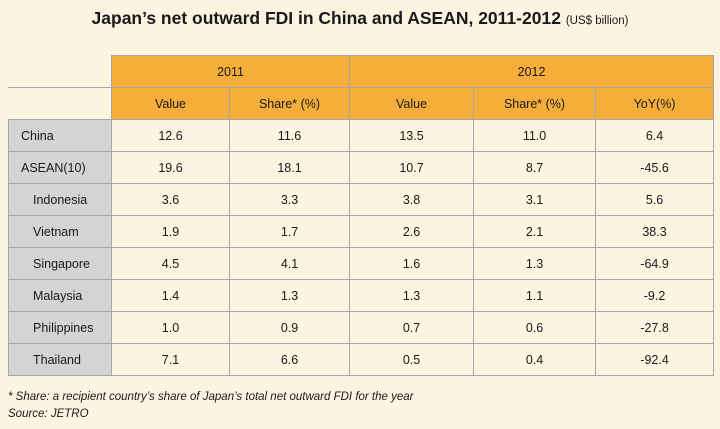 This screenshot has width=720, height=429. I want to click on source-note: Source: JETRO, so click(48, 414).